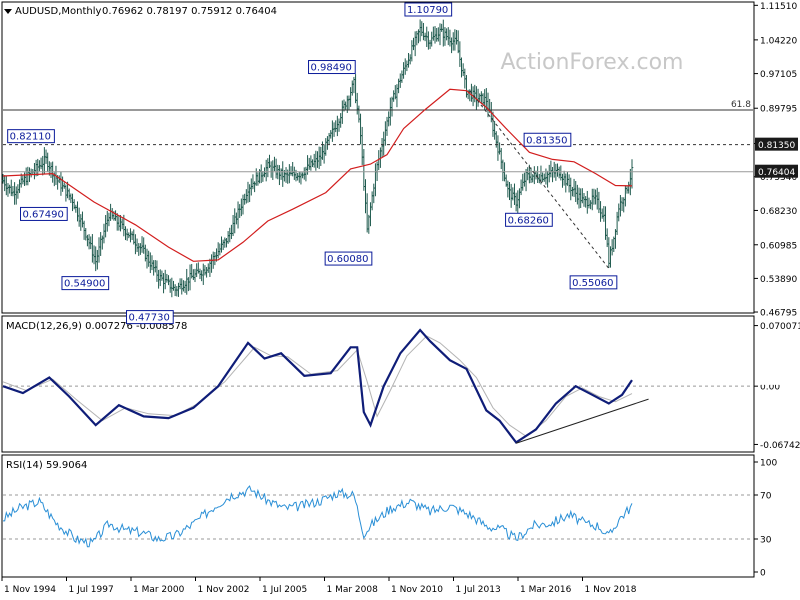 This screenshot has height=600, width=800. What do you see at coordinates (546, 590) in the screenshot?
I see `x-tick-label: 1 Mar 2016` at bounding box center [546, 590].